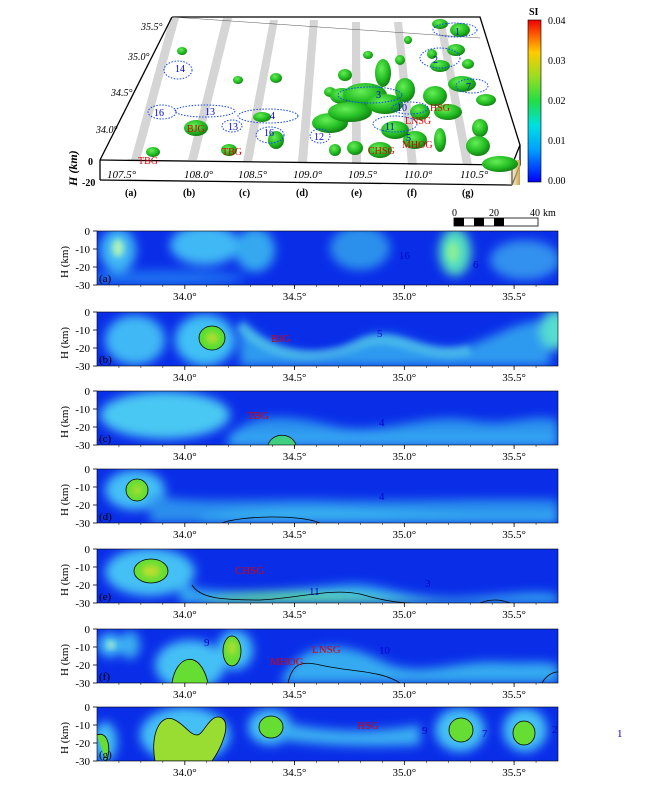 Image resolution: width=653 pixels, height=795 pixels. Describe the element at coordinates (514, 378) in the screenshot. I see `section-b-xtick-3: 35.5°` at that location.